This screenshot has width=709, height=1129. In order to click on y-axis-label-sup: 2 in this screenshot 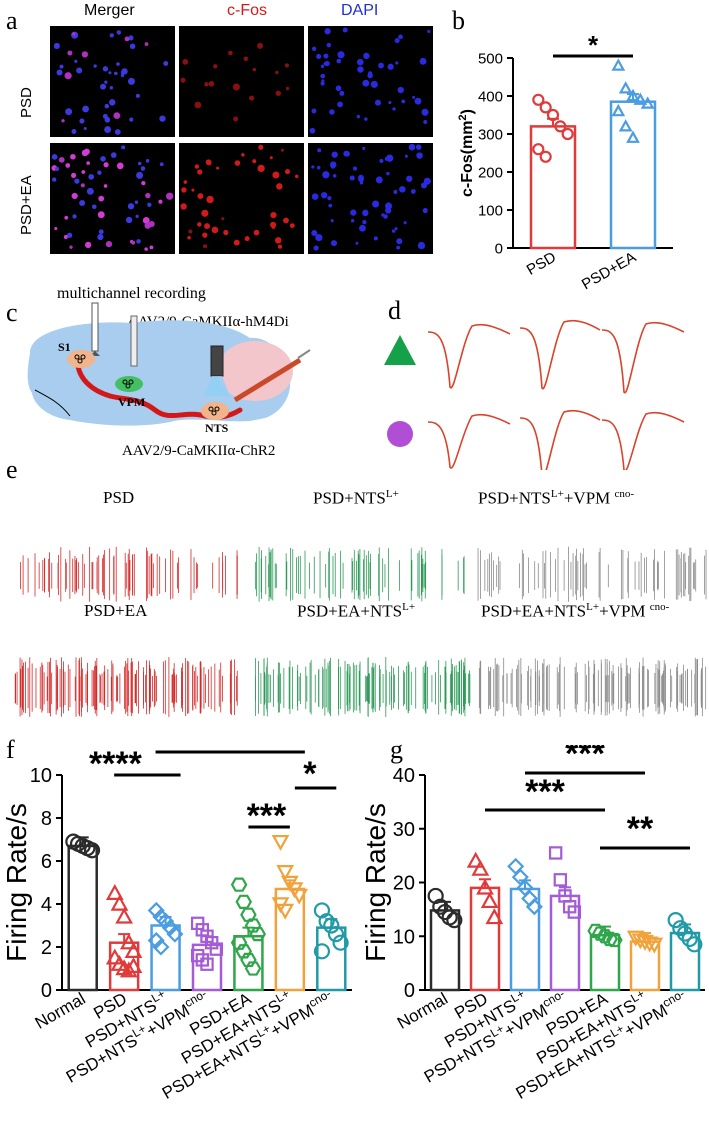, I will do `click(463, 117)`.